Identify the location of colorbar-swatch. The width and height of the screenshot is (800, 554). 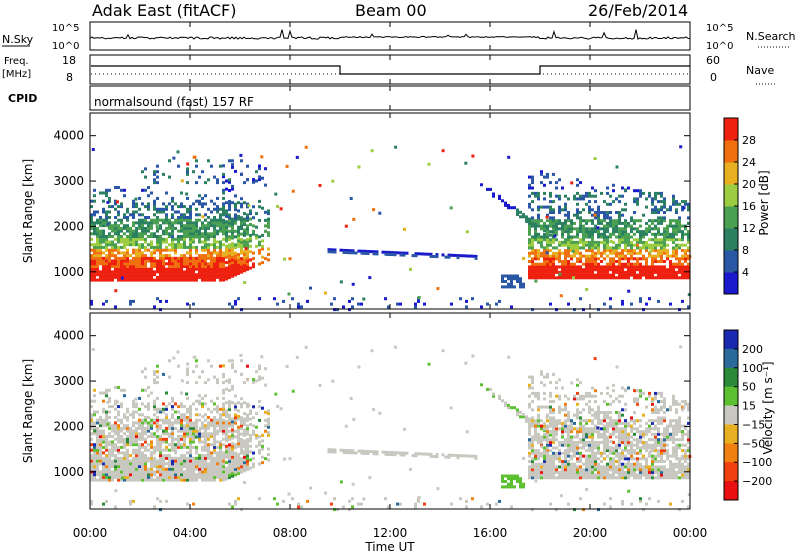
(731, 151).